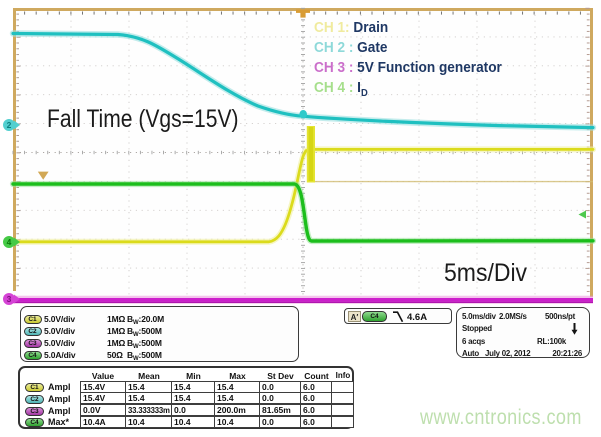 This screenshot has width=601, height=437. I want to click on svg-text: 2, so click(9, 125).